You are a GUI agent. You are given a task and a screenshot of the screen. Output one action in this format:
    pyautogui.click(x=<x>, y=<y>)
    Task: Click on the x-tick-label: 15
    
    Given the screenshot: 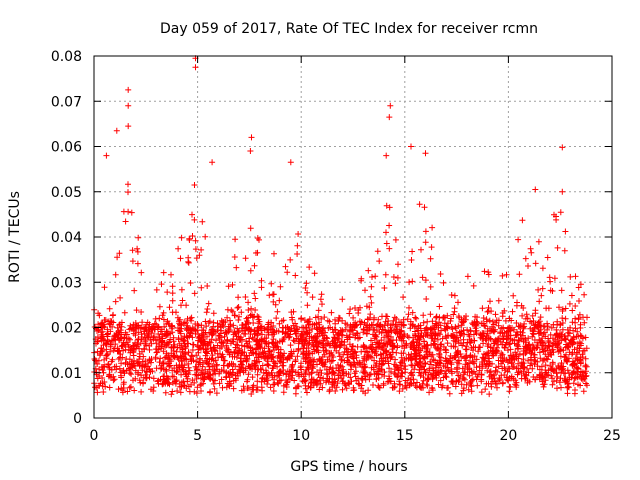 What is the action you would take?
    pyautogui.click(x=405, y=436)
    